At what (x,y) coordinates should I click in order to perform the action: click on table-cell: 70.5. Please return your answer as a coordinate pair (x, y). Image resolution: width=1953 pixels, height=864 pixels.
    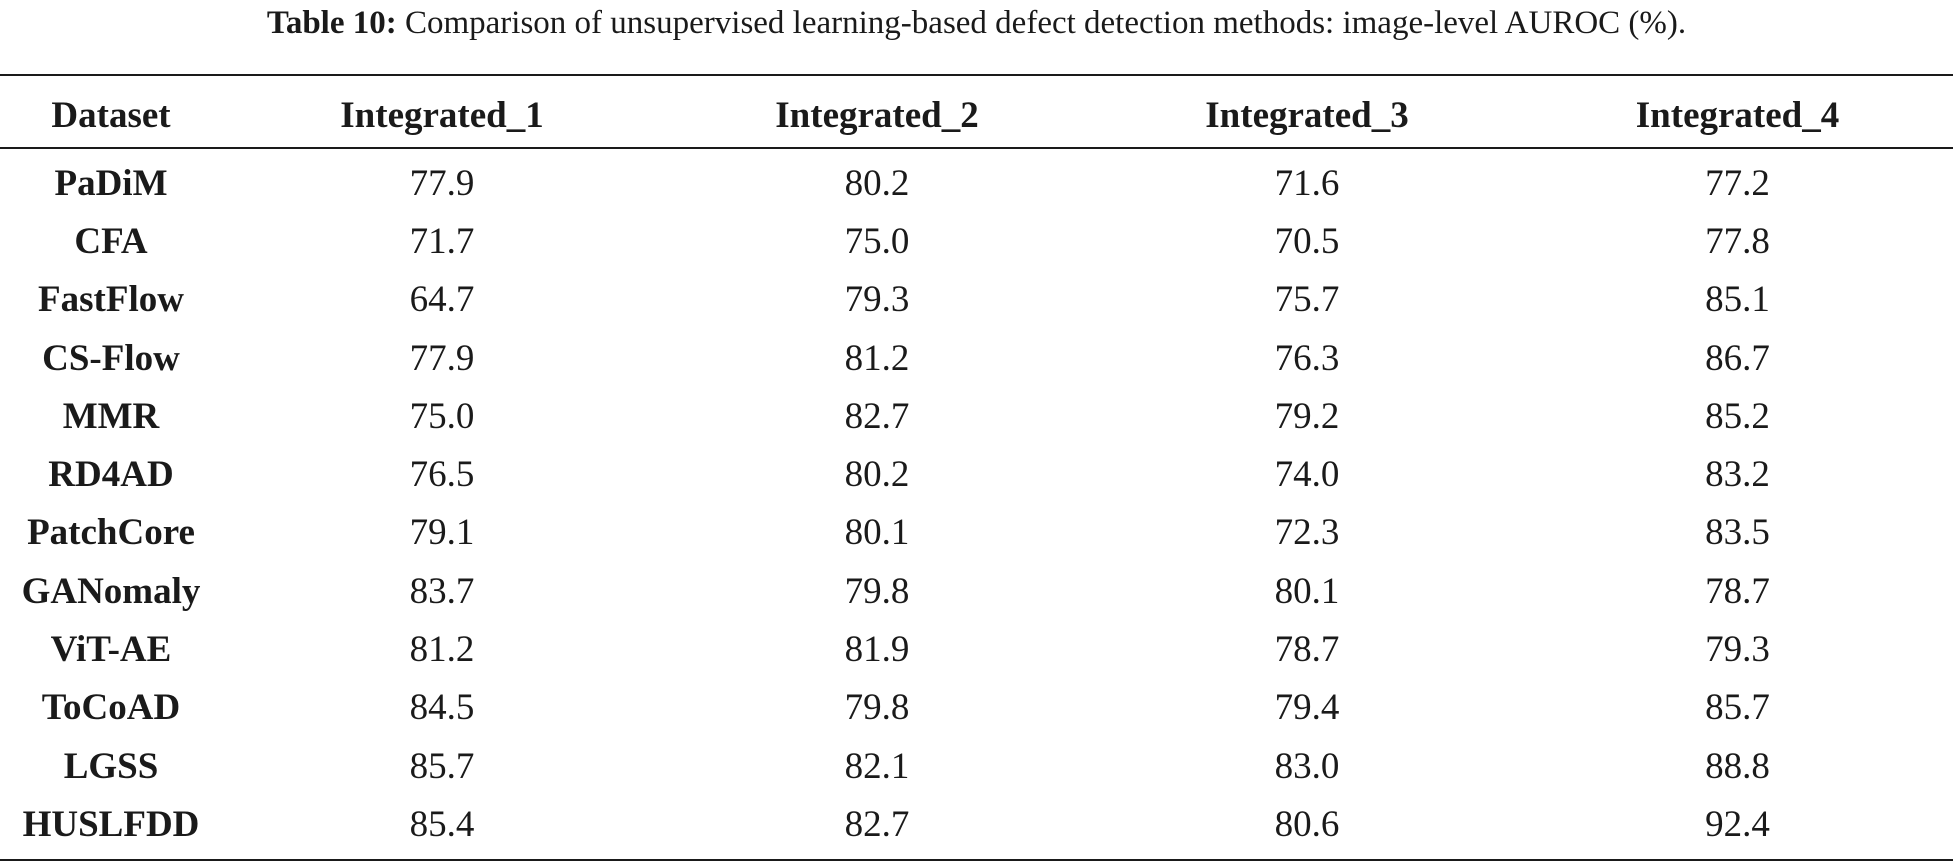
    Looking at the image, I should click on (1307, 241).